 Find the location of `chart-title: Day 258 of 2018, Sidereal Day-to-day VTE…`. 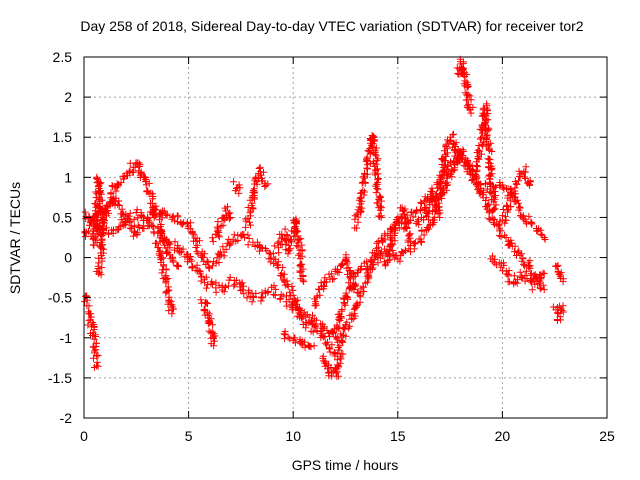

chart-title: Day 258 of 2018, Sidereal Day-to-day VTE… is located at coordinates (331, 26).